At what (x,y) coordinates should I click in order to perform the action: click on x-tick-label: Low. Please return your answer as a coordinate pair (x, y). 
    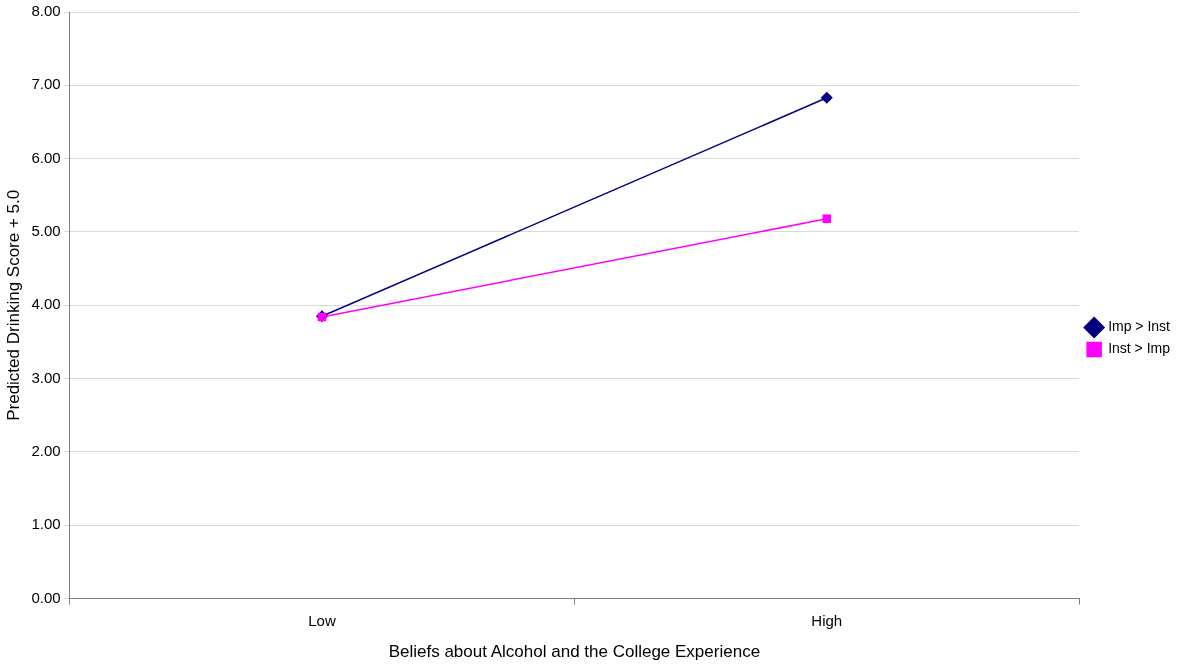
    Looking at the image, I should click on (322, 620).